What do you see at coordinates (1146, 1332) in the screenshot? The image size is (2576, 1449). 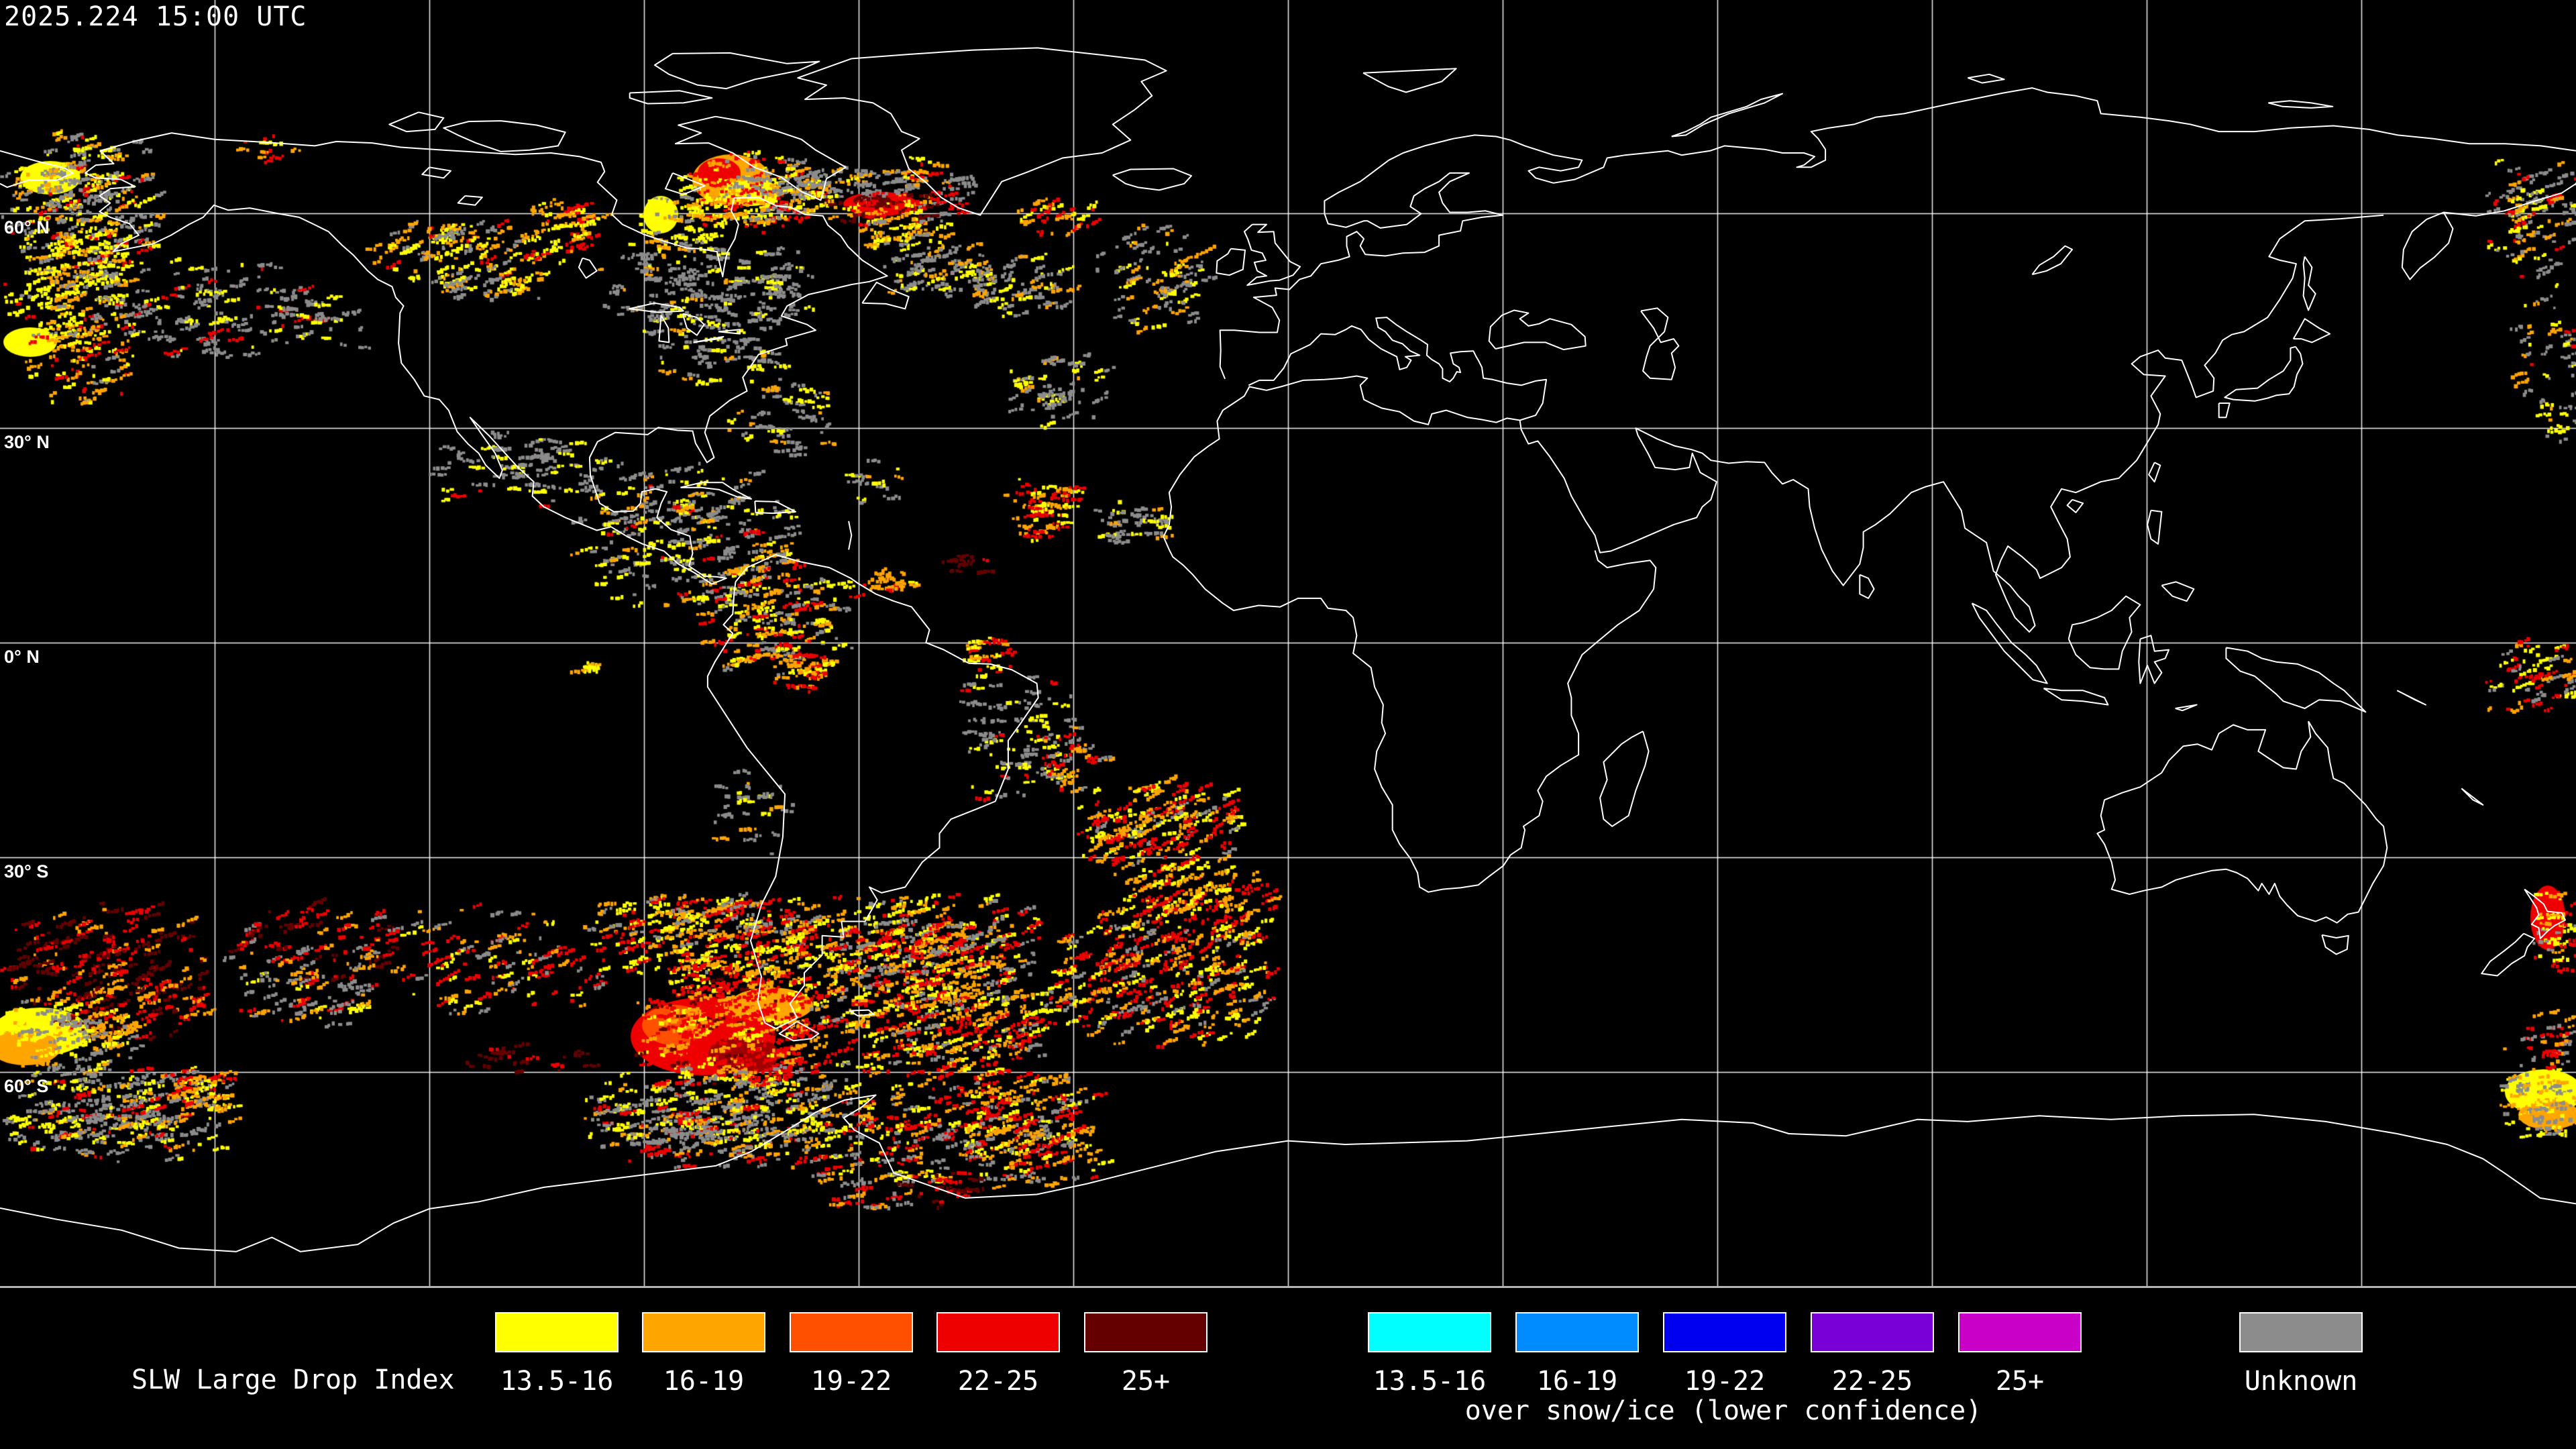 I see `legend-primary-4-swatch` at bounding box center [1146, 1332].